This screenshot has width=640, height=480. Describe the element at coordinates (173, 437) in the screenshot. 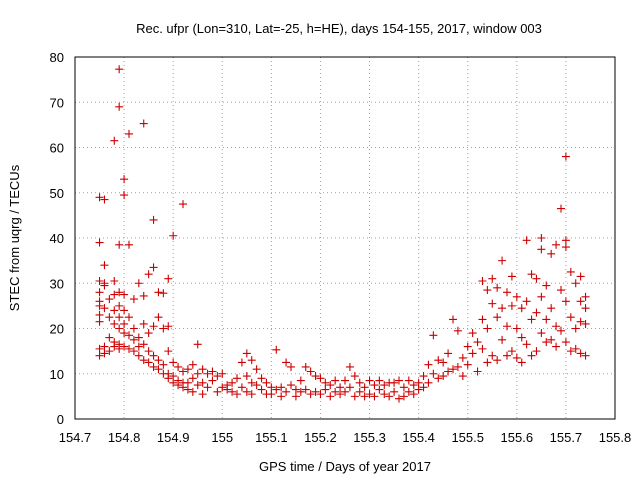

I see `x-tick-label: 154.9` at that location.